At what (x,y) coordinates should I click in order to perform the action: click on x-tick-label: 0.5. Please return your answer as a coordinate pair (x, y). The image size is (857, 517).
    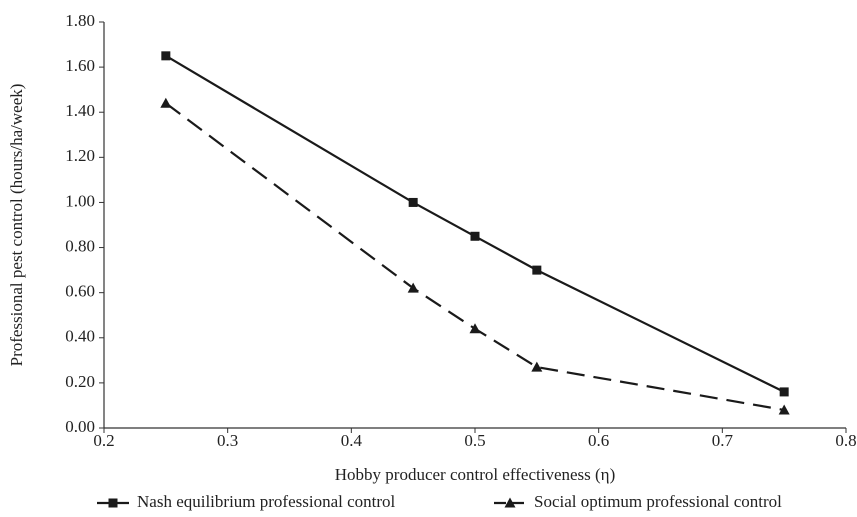
    Looking at the image, I should click on (474, 440).